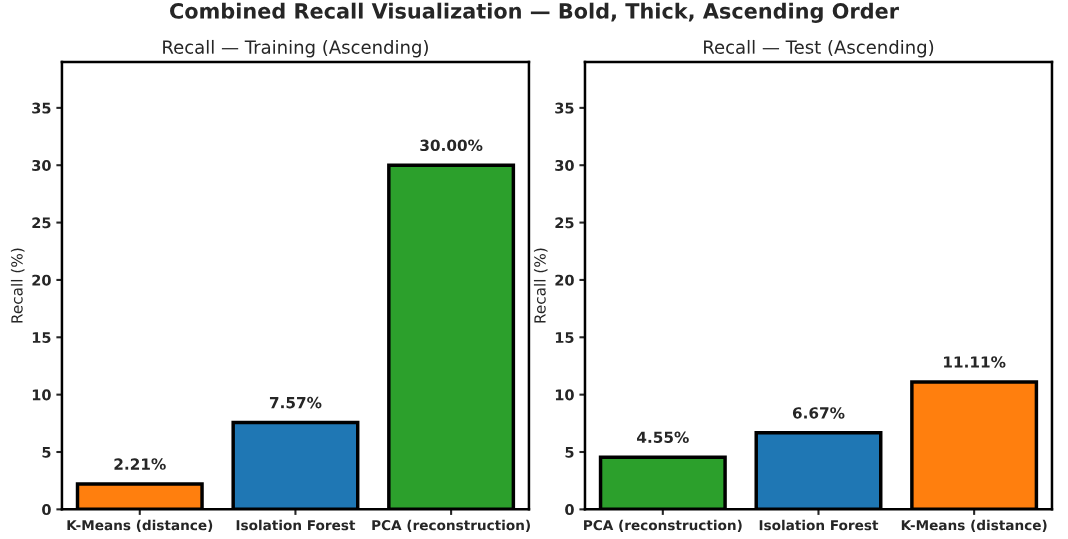 The height and width of the screenshot is (539, 1068). Describe the element at coordinates (818, 413) in the screenshot. I see `data-label: 6.67%` at that location.